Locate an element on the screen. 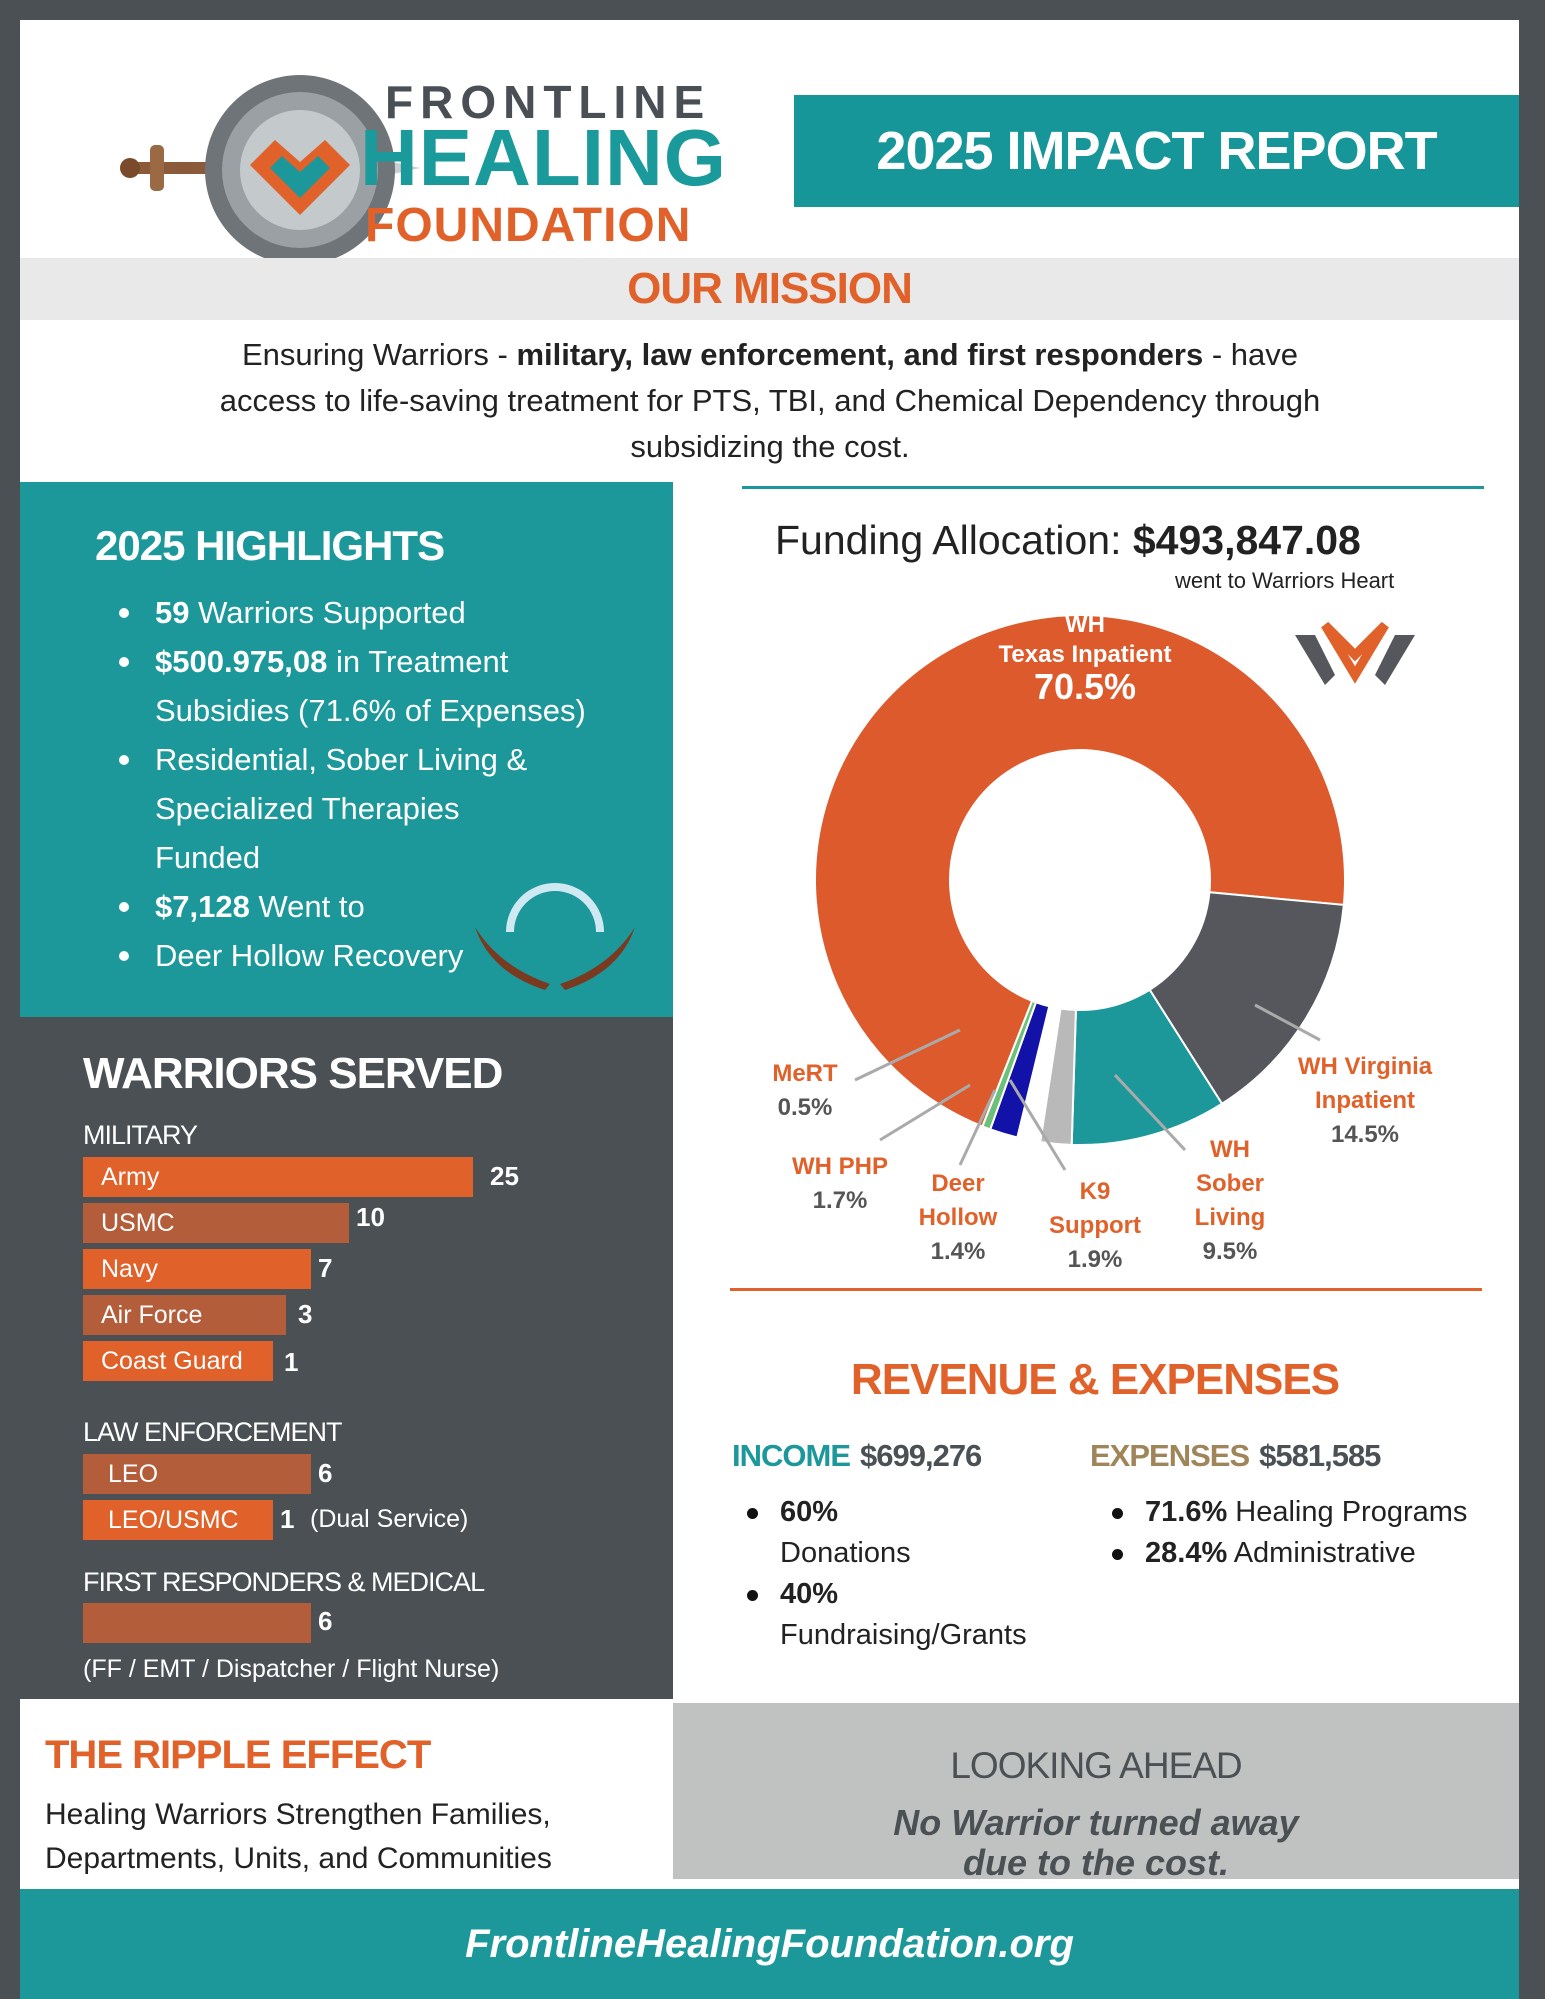 This screenshot has height=1999, width=1545. bar-value: 25 is located at coordinates (504, 1176).